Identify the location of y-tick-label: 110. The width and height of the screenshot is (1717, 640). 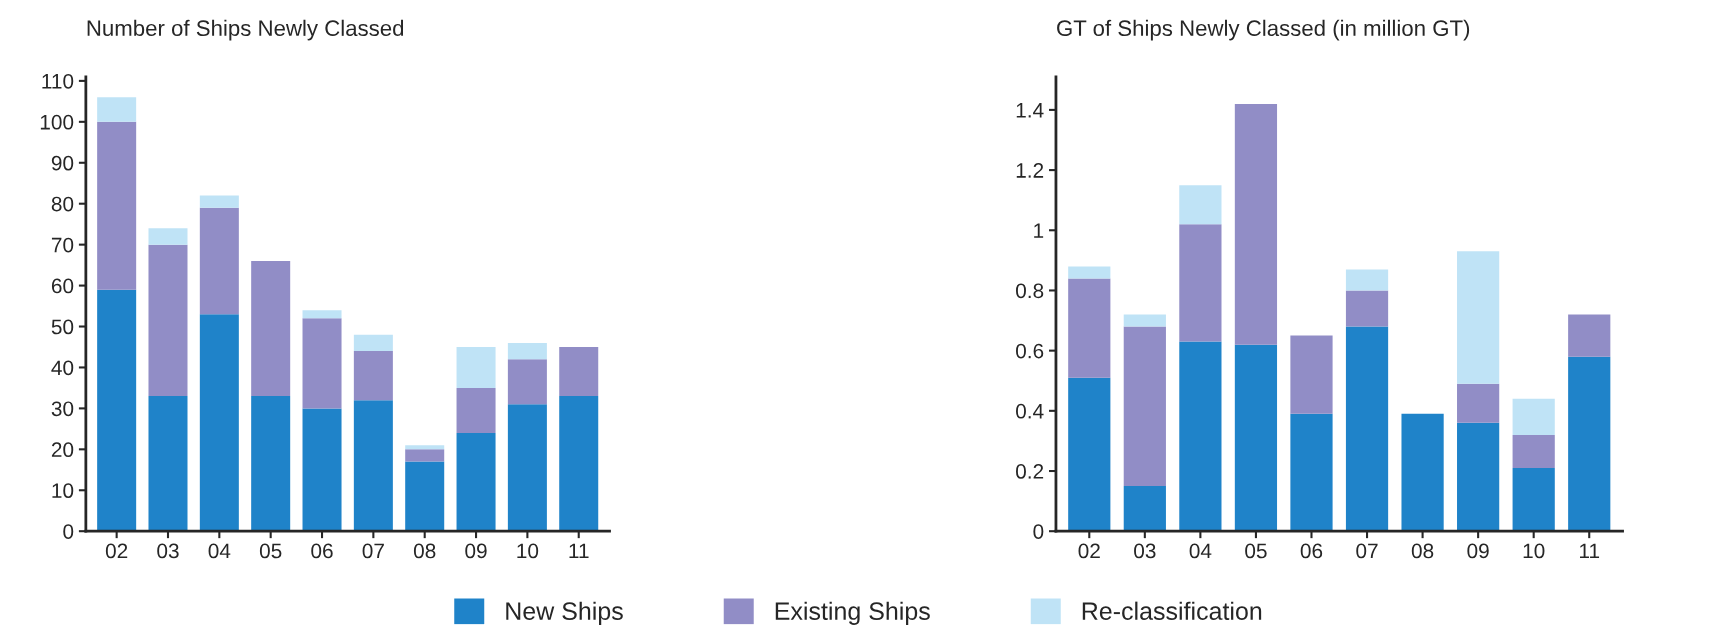
(58, 81).